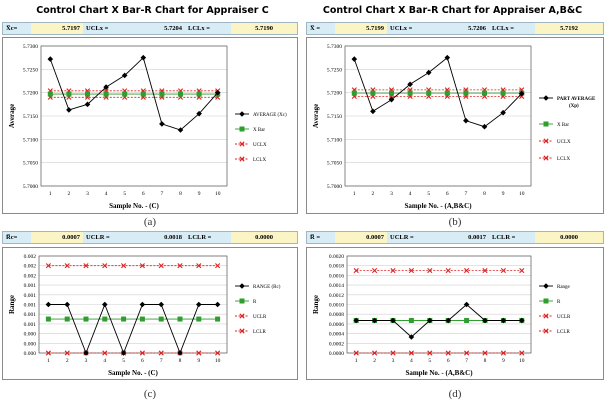  What do you see at coordinates (462, 28) in the screenshot?
I see `stat-value: 5.7206` at bounding box center [462, 28].